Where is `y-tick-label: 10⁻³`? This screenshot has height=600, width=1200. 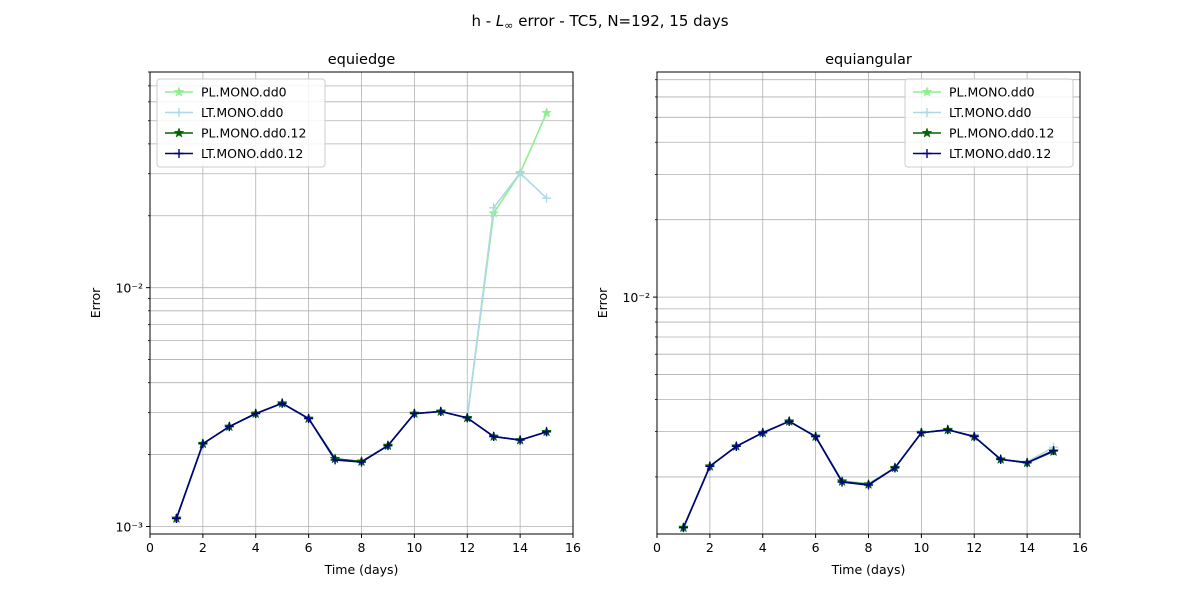
y-tick-label: 10⁻³ is located at coordinates (129, 526).